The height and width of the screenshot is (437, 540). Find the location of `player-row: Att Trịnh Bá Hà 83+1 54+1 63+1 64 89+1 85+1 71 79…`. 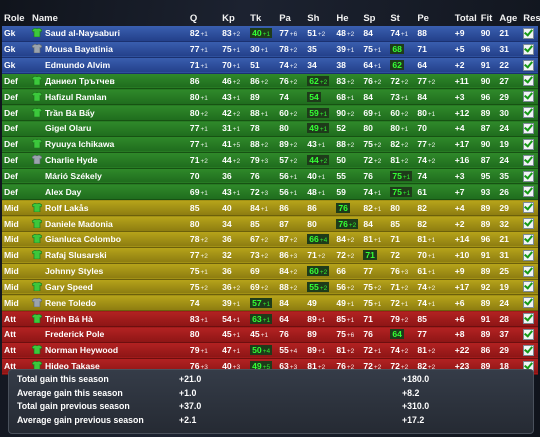

player-row: Att Trịnh Bá Hà 83+1 54+1 63+1 64 89+1 85+1 71 79… is located at coordinates (270, 319).